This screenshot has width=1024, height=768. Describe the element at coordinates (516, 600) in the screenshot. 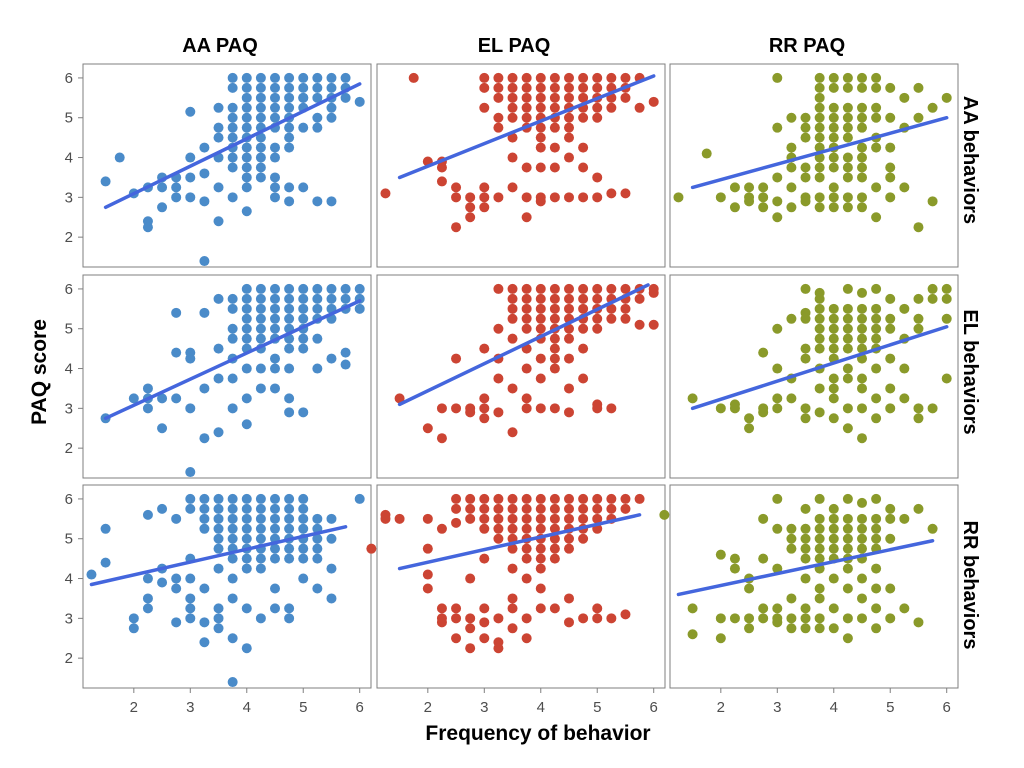

I see `panel-r2-c1: 2 3 4 5 6` at that location.